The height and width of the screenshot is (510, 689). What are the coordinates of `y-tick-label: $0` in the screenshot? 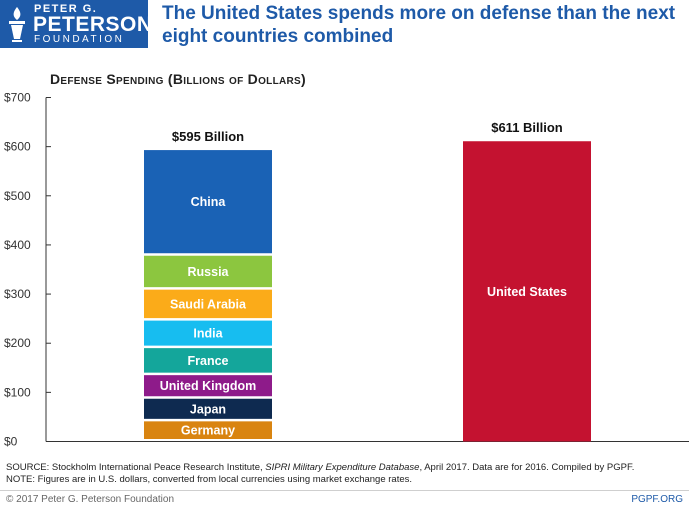 It's located at (11, 442).